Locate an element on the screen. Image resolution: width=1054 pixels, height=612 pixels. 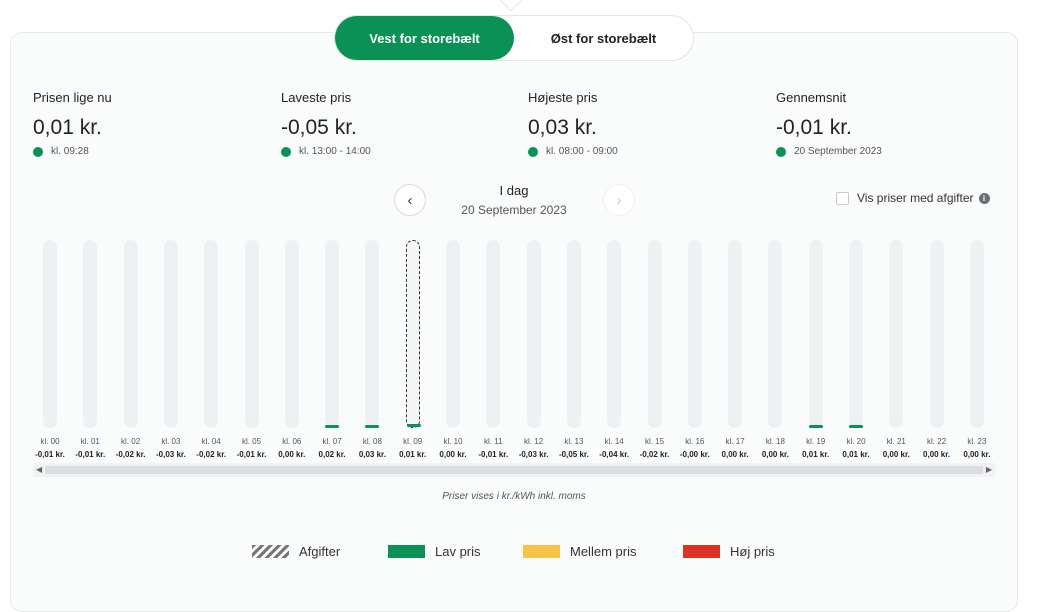
scroll-right-icon: ▶ is located at coordinates (988, 469).